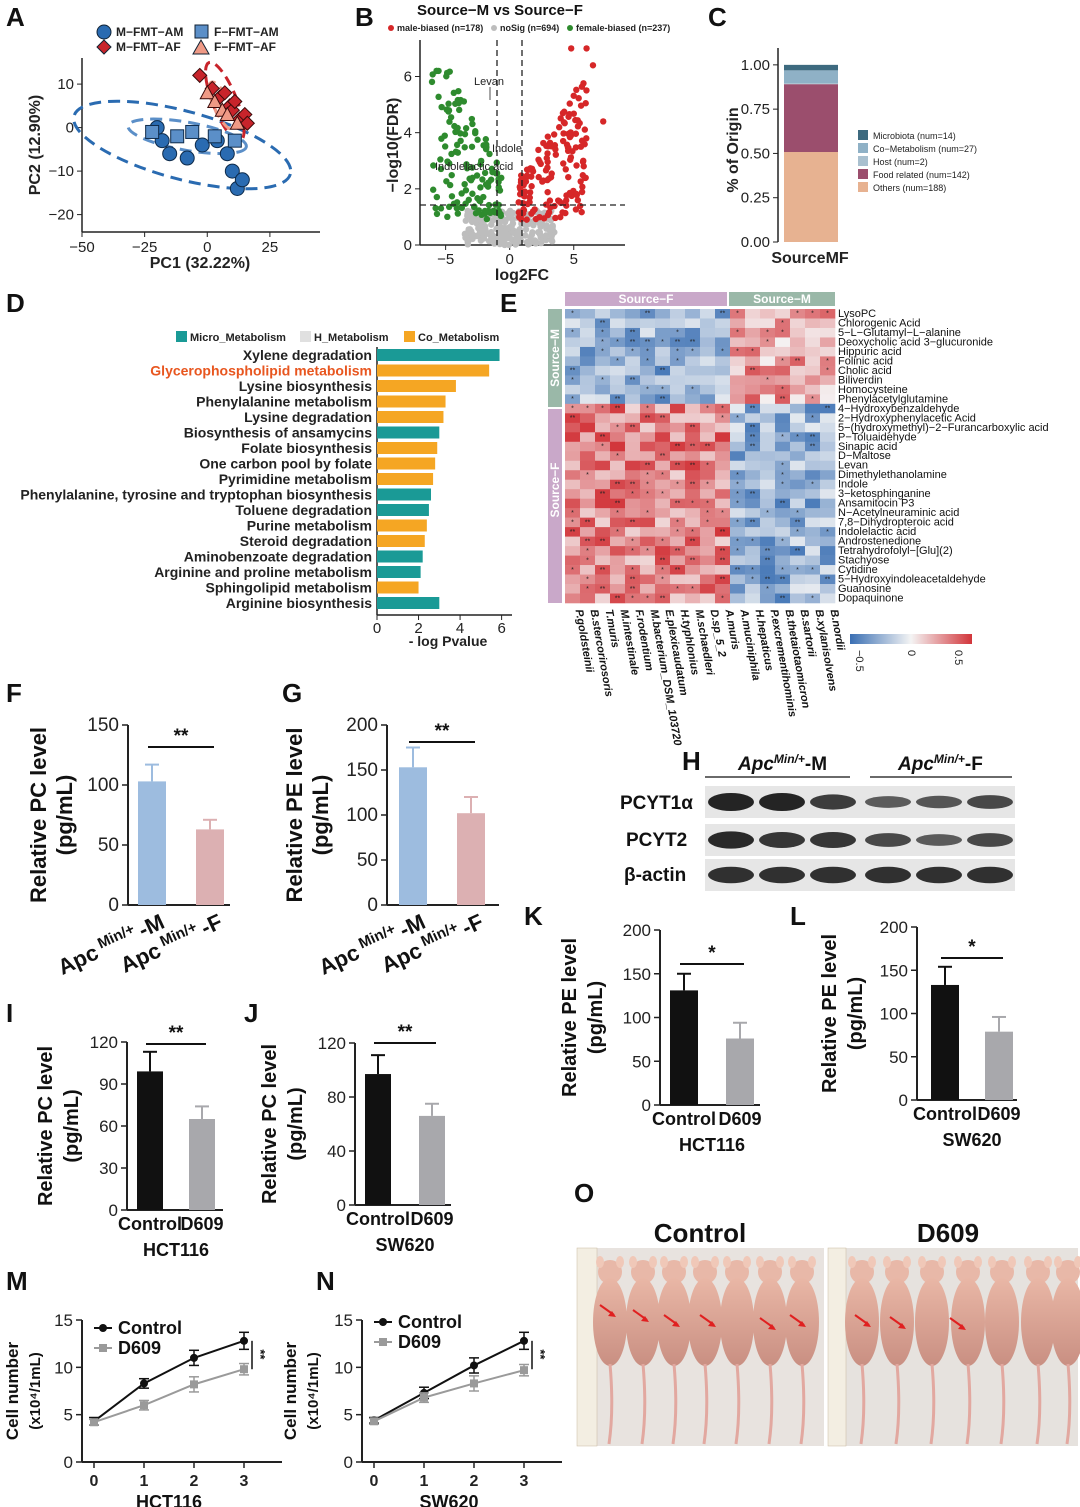 The image size is (1080, 1507). What do you see at coordinates (674, 1404) in the screenshot?
I see `mouse-control-tail` at bounding box center [674, 1404].